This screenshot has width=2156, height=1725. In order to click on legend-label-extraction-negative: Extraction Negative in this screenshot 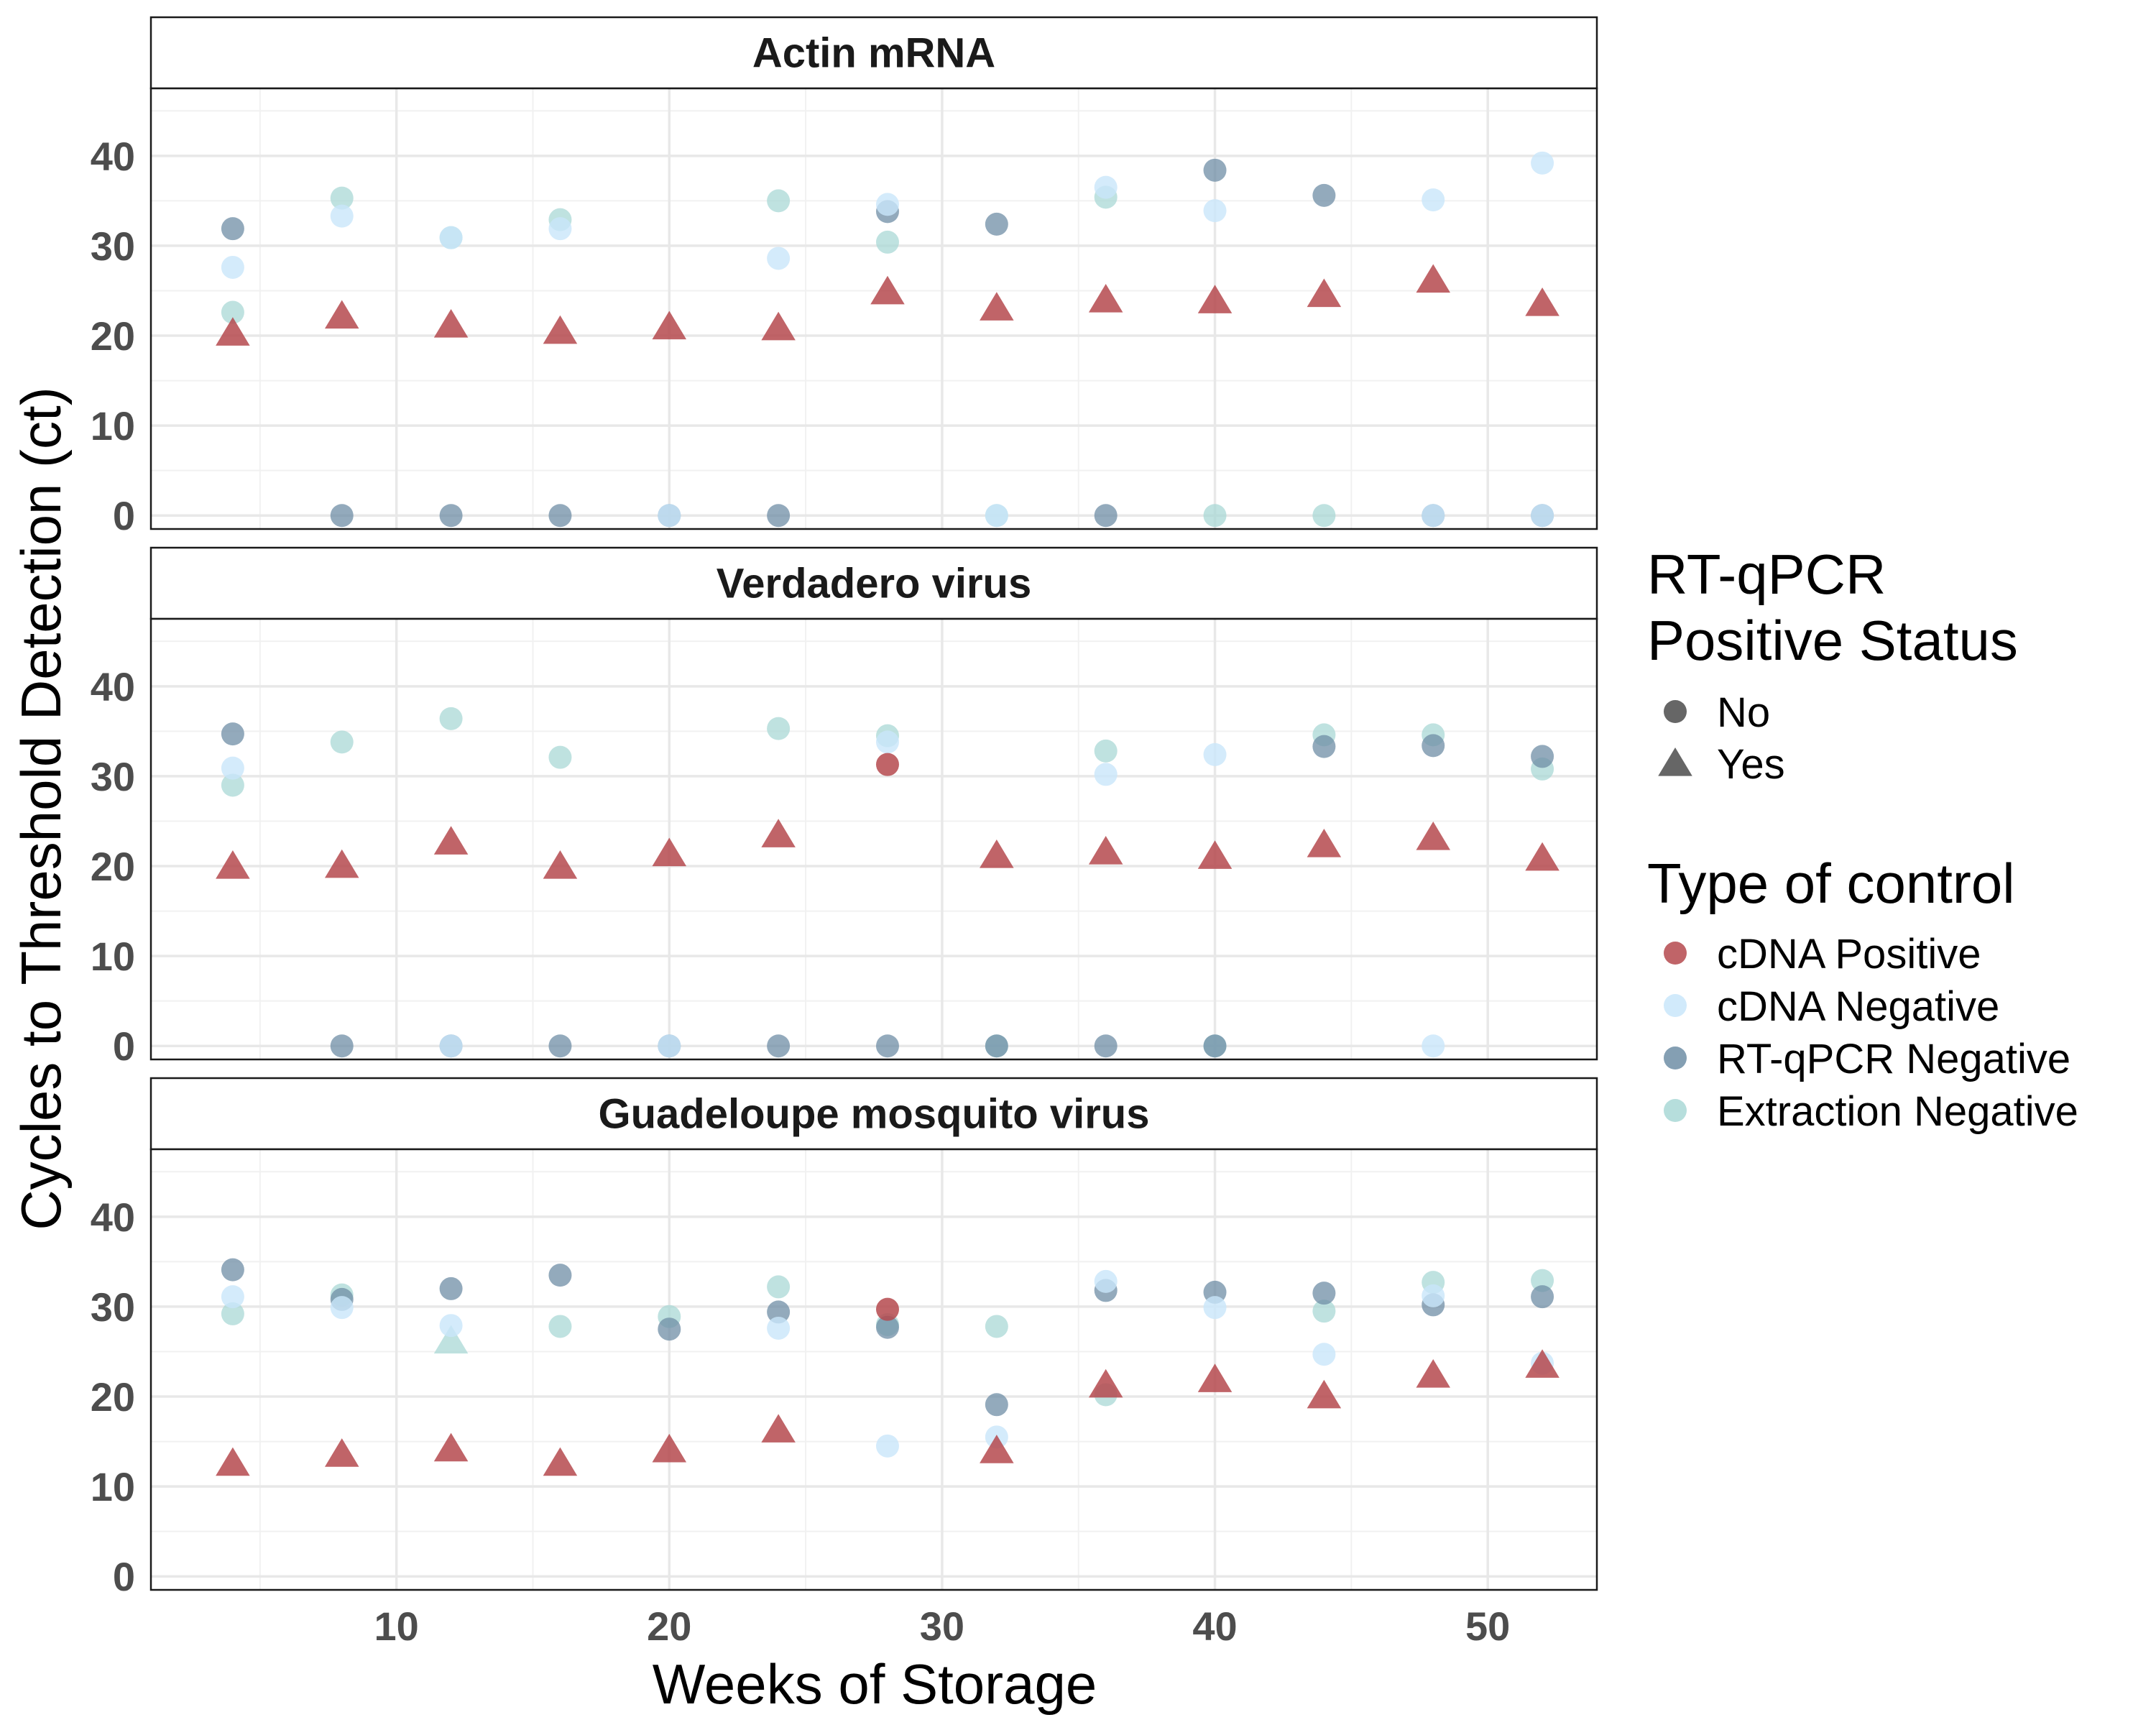, I will do `click(1898, 1111)`.